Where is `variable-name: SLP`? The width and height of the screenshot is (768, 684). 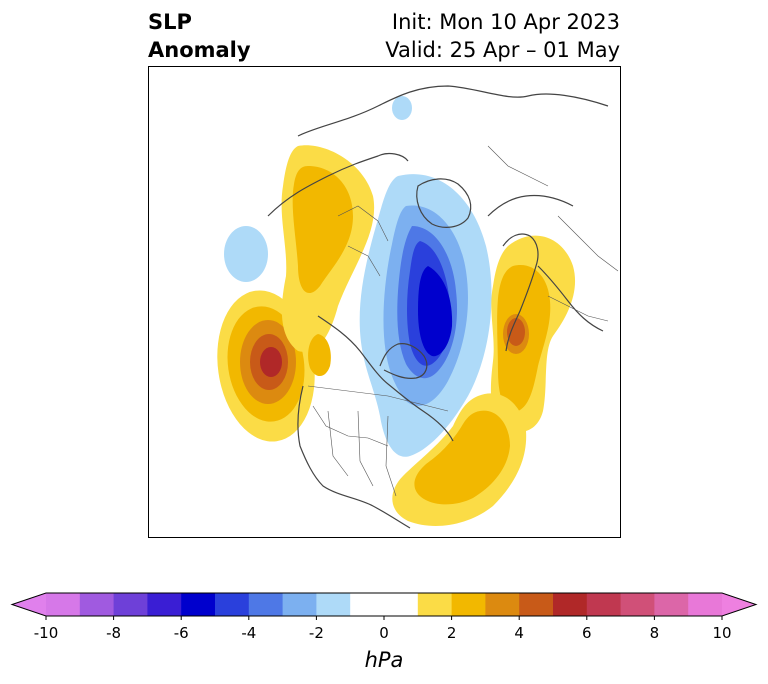
variable-name: SLP is located at coordinates (170, 22).